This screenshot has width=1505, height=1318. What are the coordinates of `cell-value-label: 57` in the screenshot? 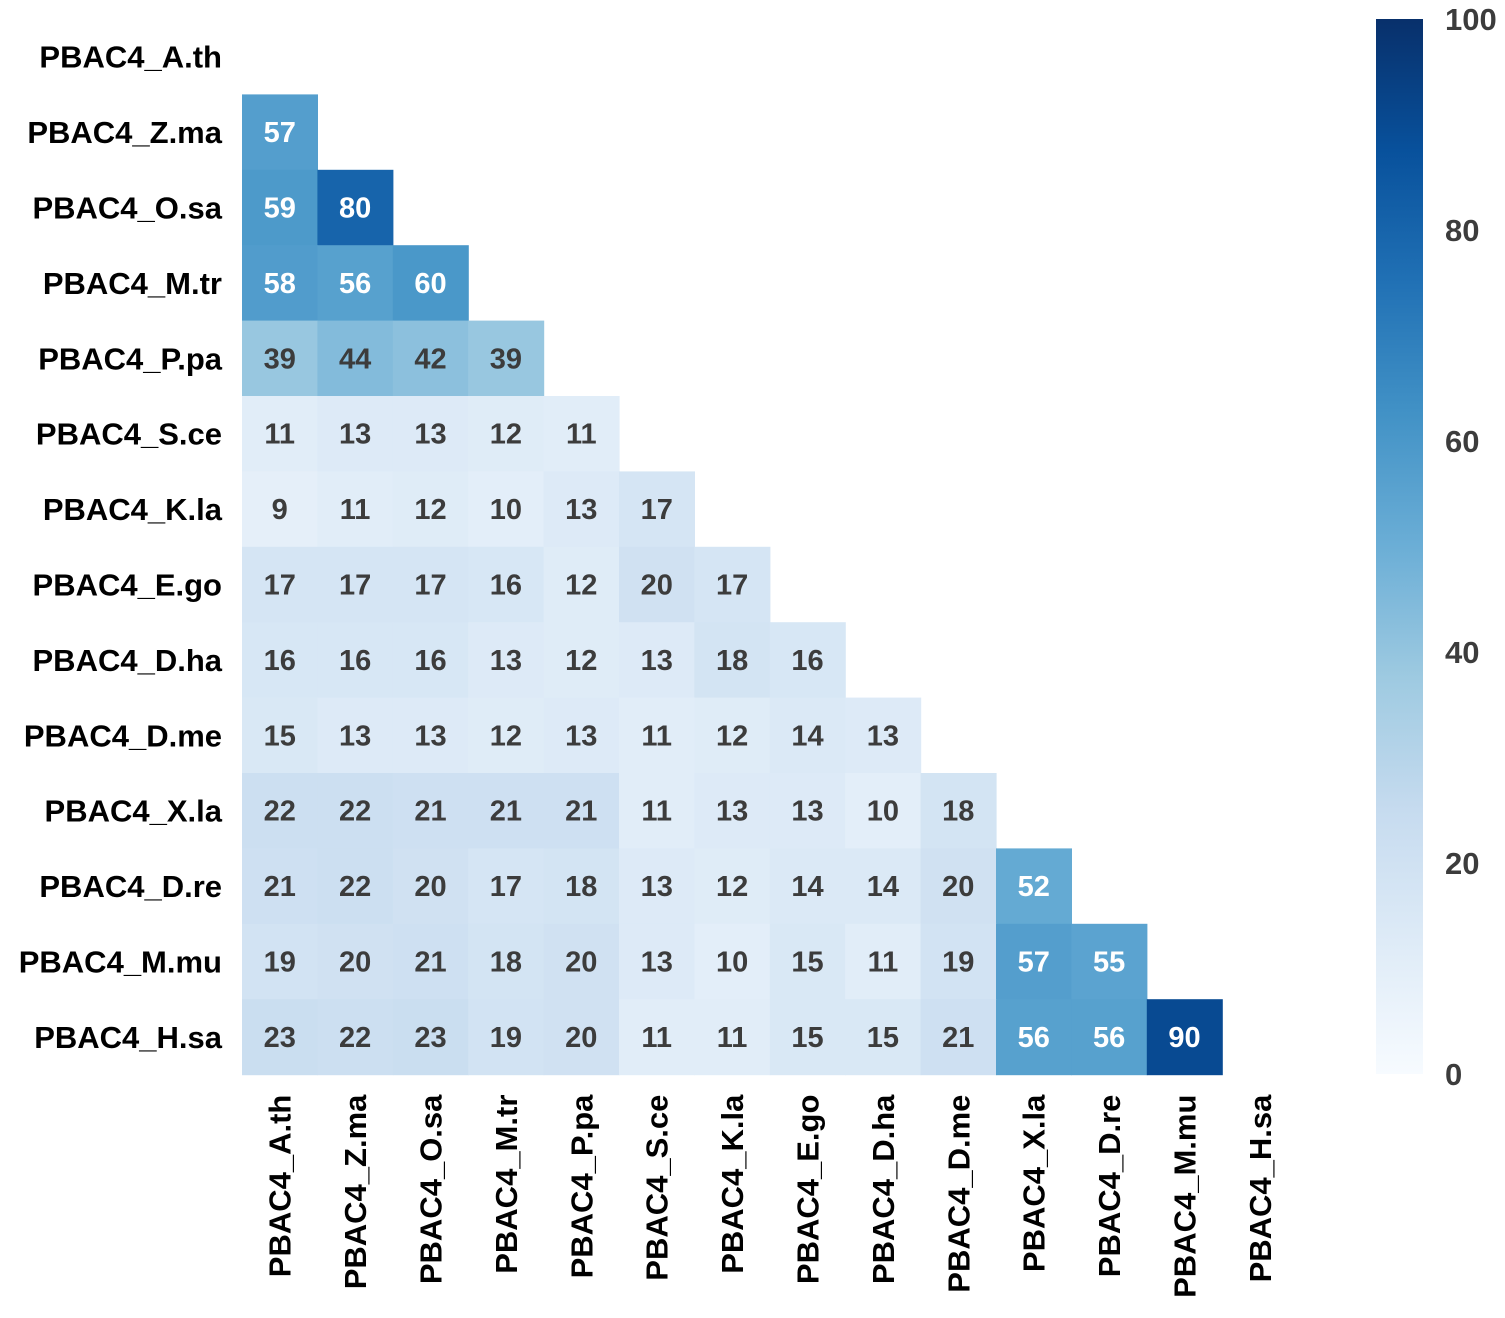 It's located at (280, 133).